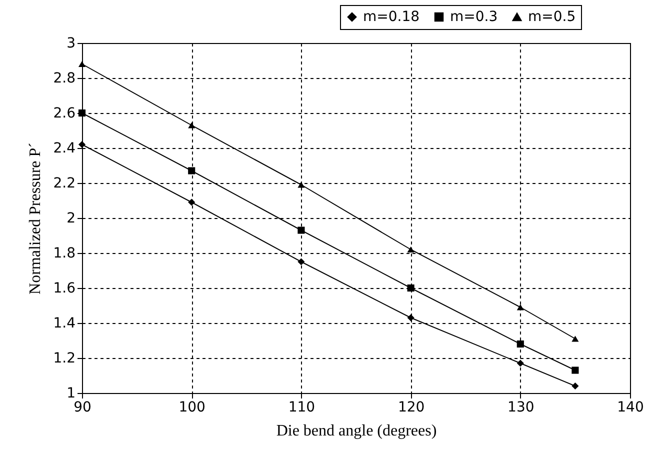 This screenshot has width=646, height=459. I want to click on y-tick-label: 1.8, so click(64, 254).